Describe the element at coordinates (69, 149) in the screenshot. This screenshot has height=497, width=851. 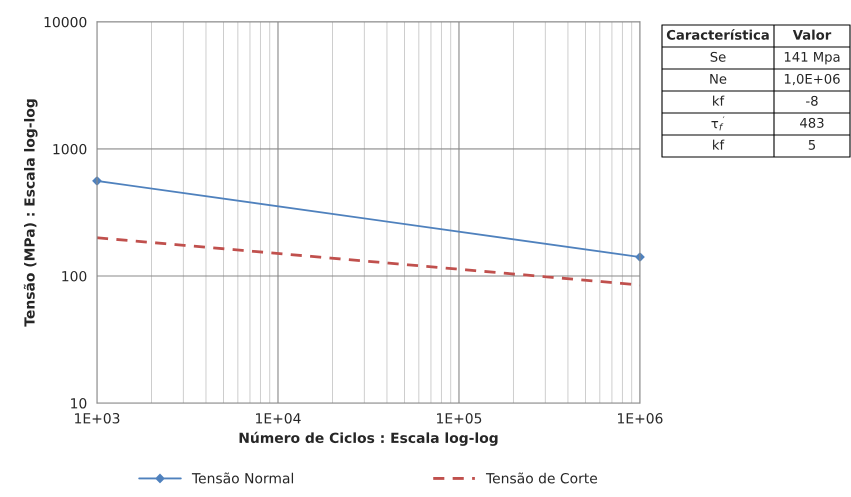
I see `y-tick-label: 1000` at that location.